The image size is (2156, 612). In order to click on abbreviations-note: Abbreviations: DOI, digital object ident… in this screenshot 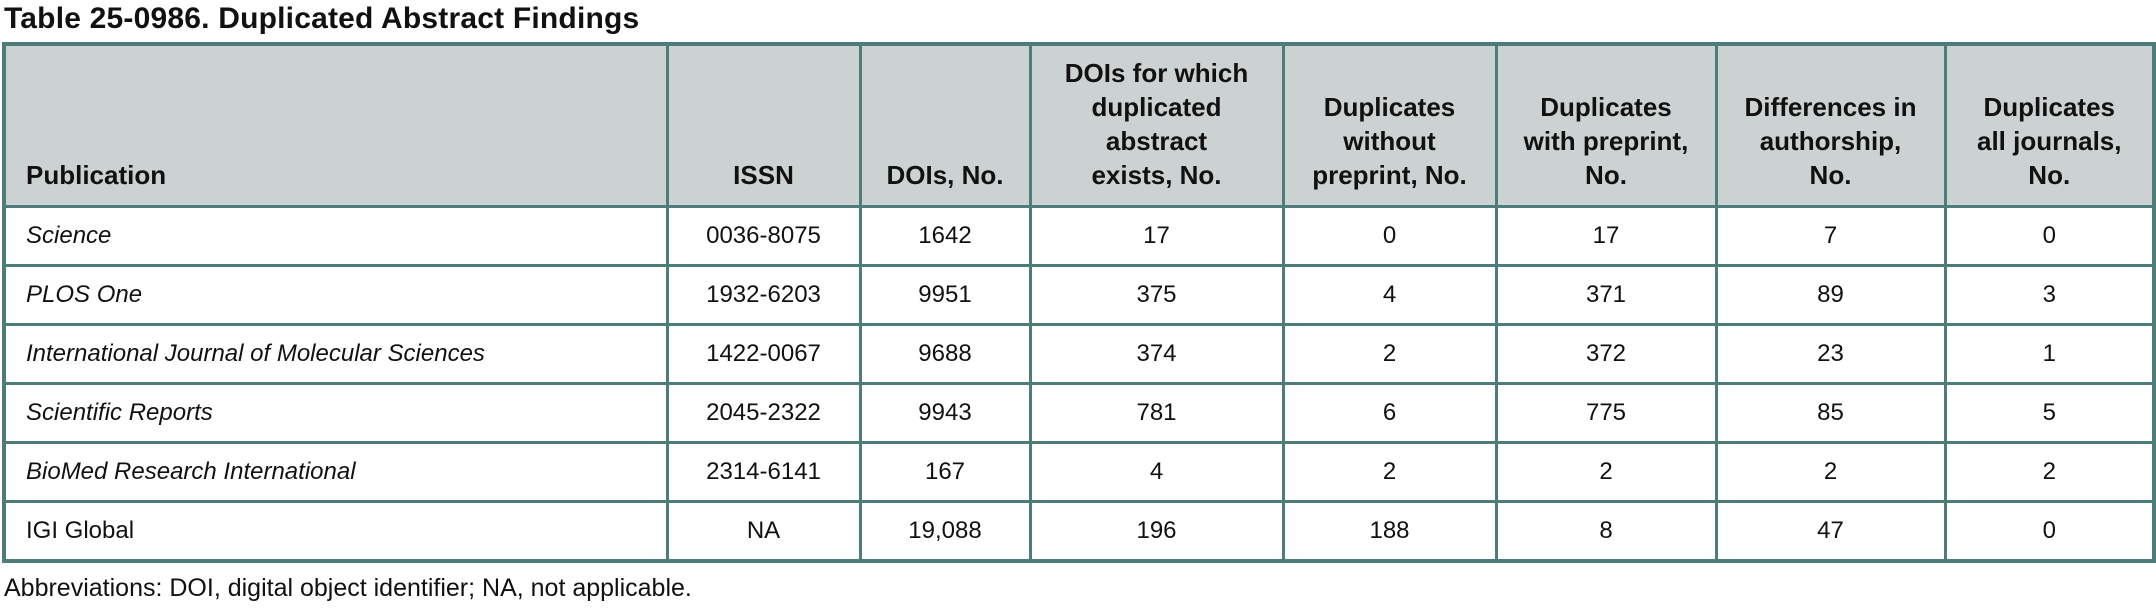, I will do `click(348, 587)`.